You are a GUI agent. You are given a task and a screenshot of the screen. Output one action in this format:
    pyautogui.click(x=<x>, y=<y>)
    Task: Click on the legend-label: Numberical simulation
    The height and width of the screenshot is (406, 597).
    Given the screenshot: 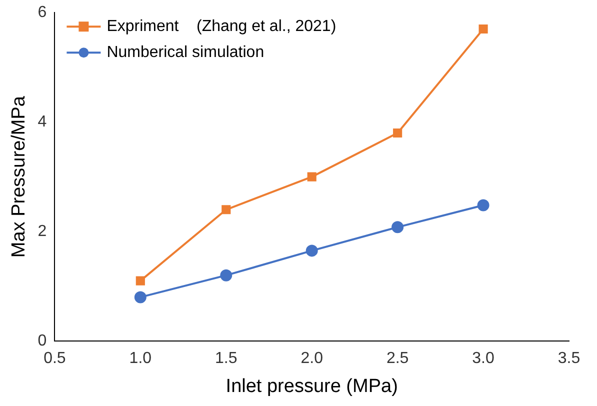 What is the action you would take?
    pyautogui.click(x=185, y=53)
    